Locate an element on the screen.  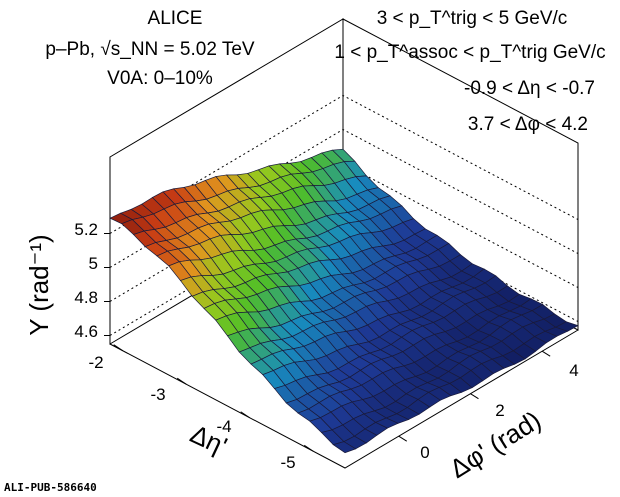
z-tick-label: 5 is located at coordinates (93, 263).